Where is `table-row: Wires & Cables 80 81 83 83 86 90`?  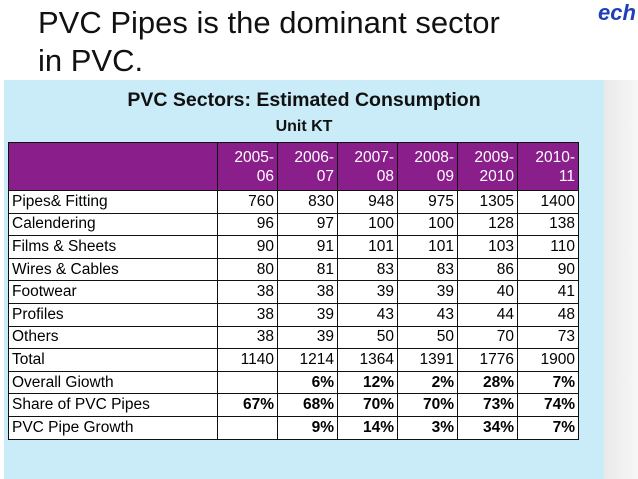 table-row: Wires & Cables 80 81 83 83 86 90 is located at coordinates (293, 269).